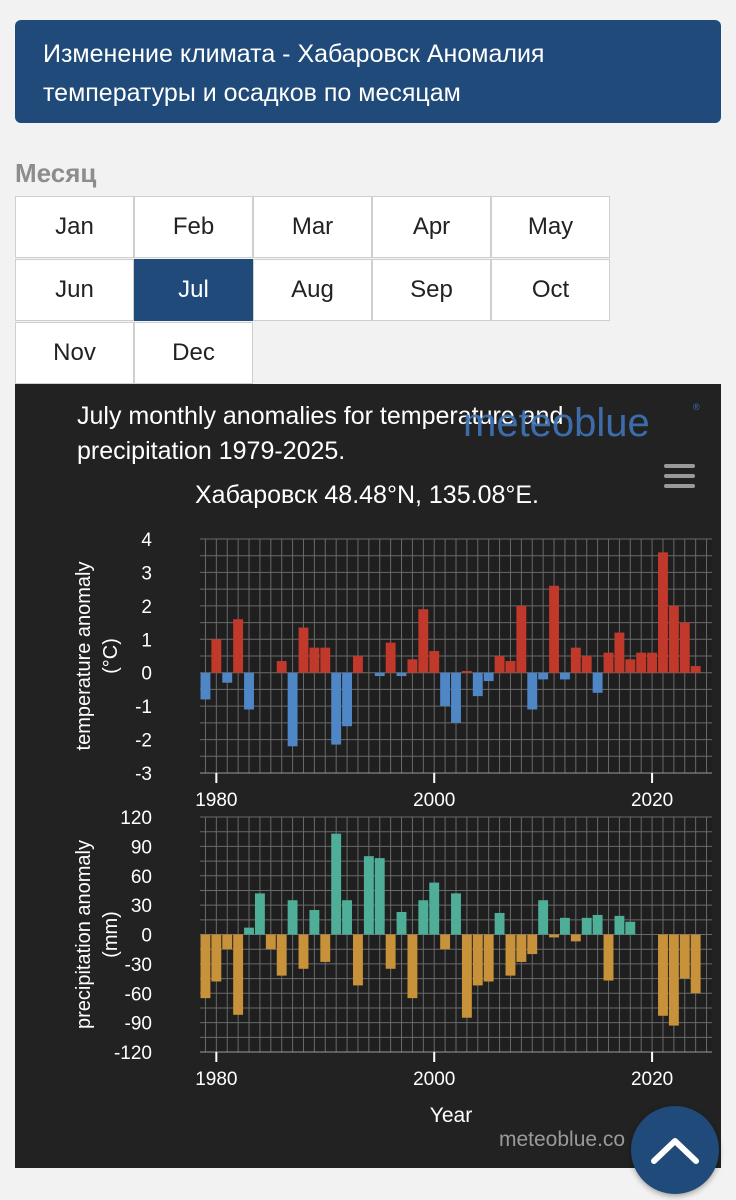 The height and width of the screenshot is (1200, 736). I want to click on precip-bar-2017, so click(619, 925).